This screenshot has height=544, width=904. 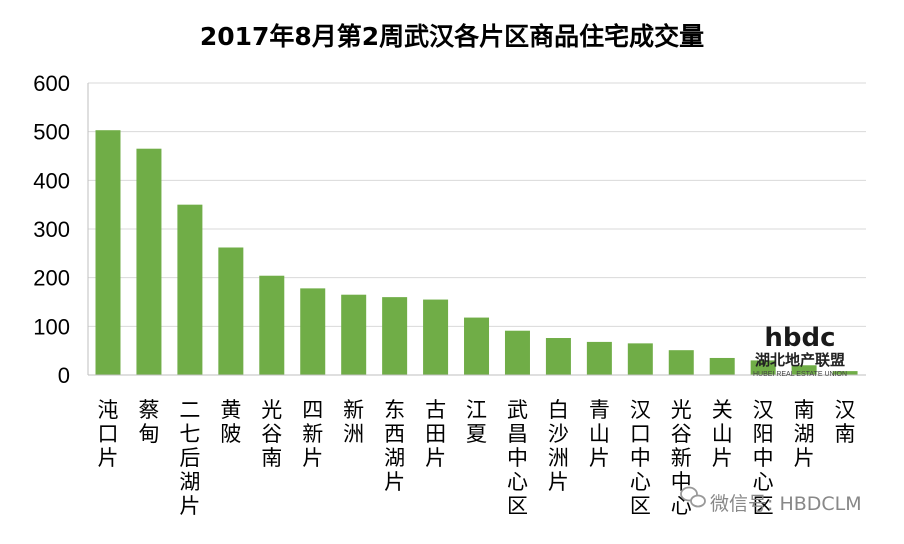 What do you see at coordinates (435, 434) in the screenshot?
I see `x-tick-label: 古田片` at bounding box center [435, 434].